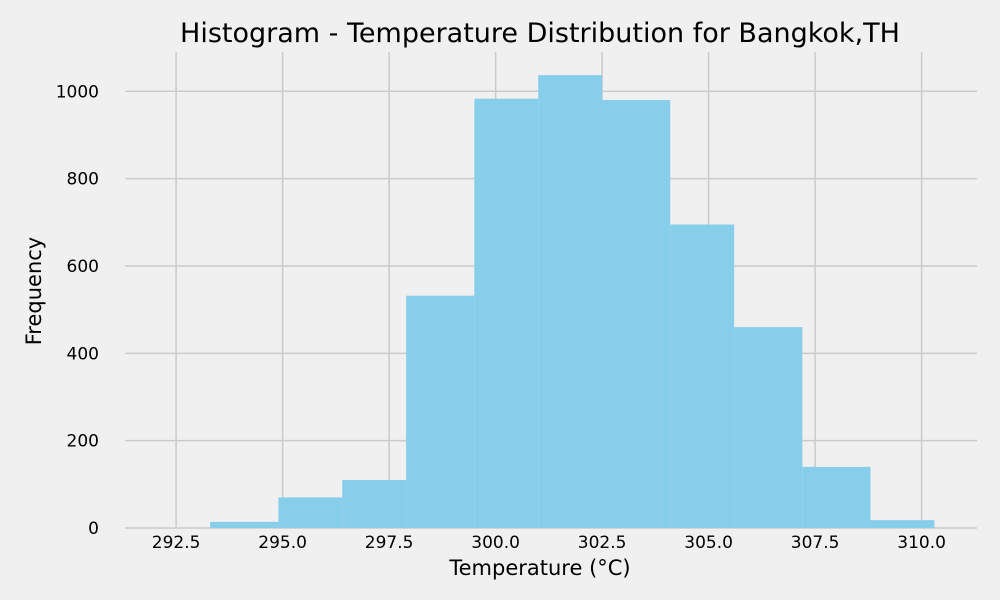 Image resolution: width=1000 pixels, height=600 pixels. What do you see at coordinates (34, 291) in the screenshot?
I see `y-axis-label: Frequency` at bounding box center [34, 291].